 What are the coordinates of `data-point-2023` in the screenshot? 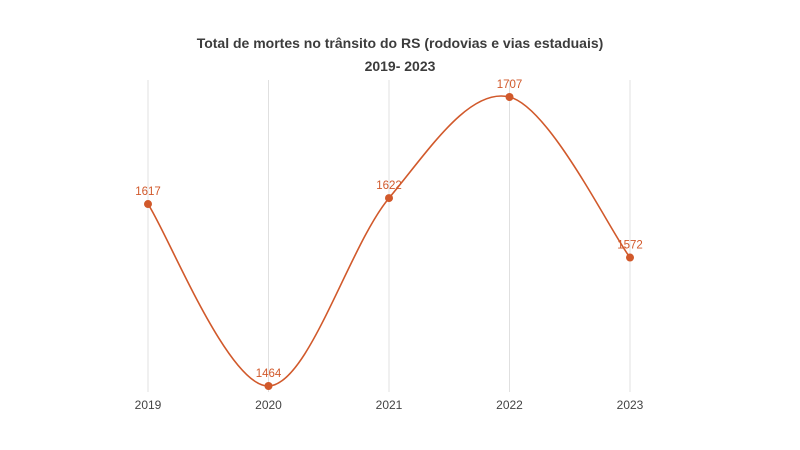 It's located at (630, 257).